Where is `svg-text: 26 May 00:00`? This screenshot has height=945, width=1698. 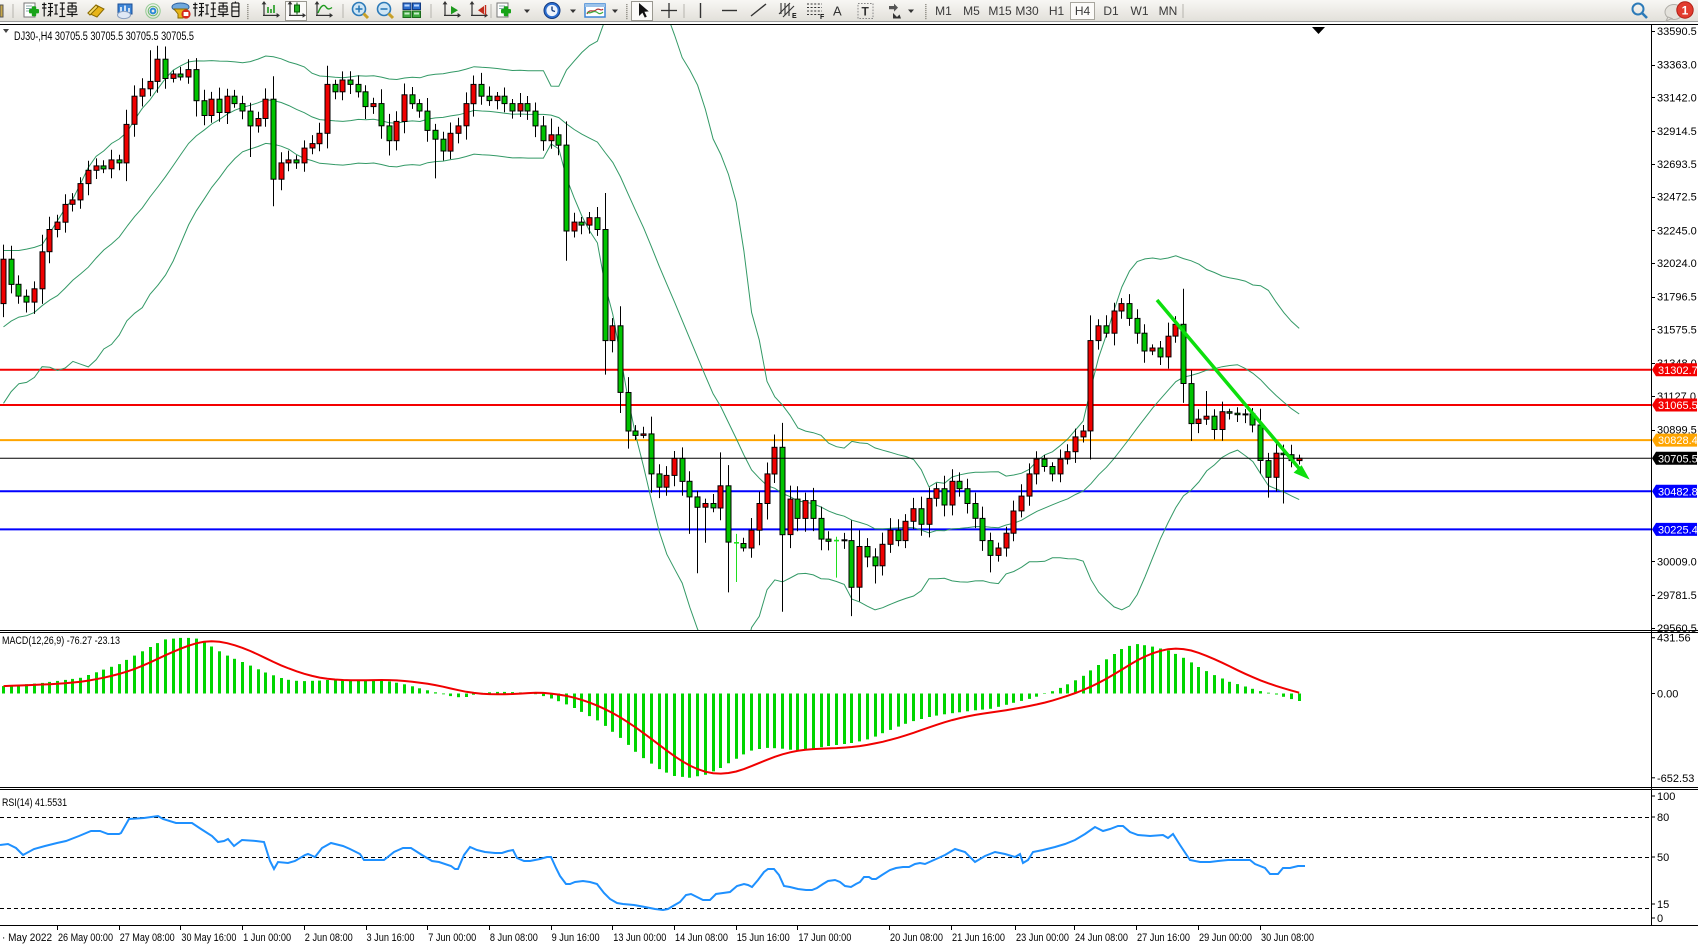
svg-text: 26 May 00:00 is located at coordinates (85, 938).